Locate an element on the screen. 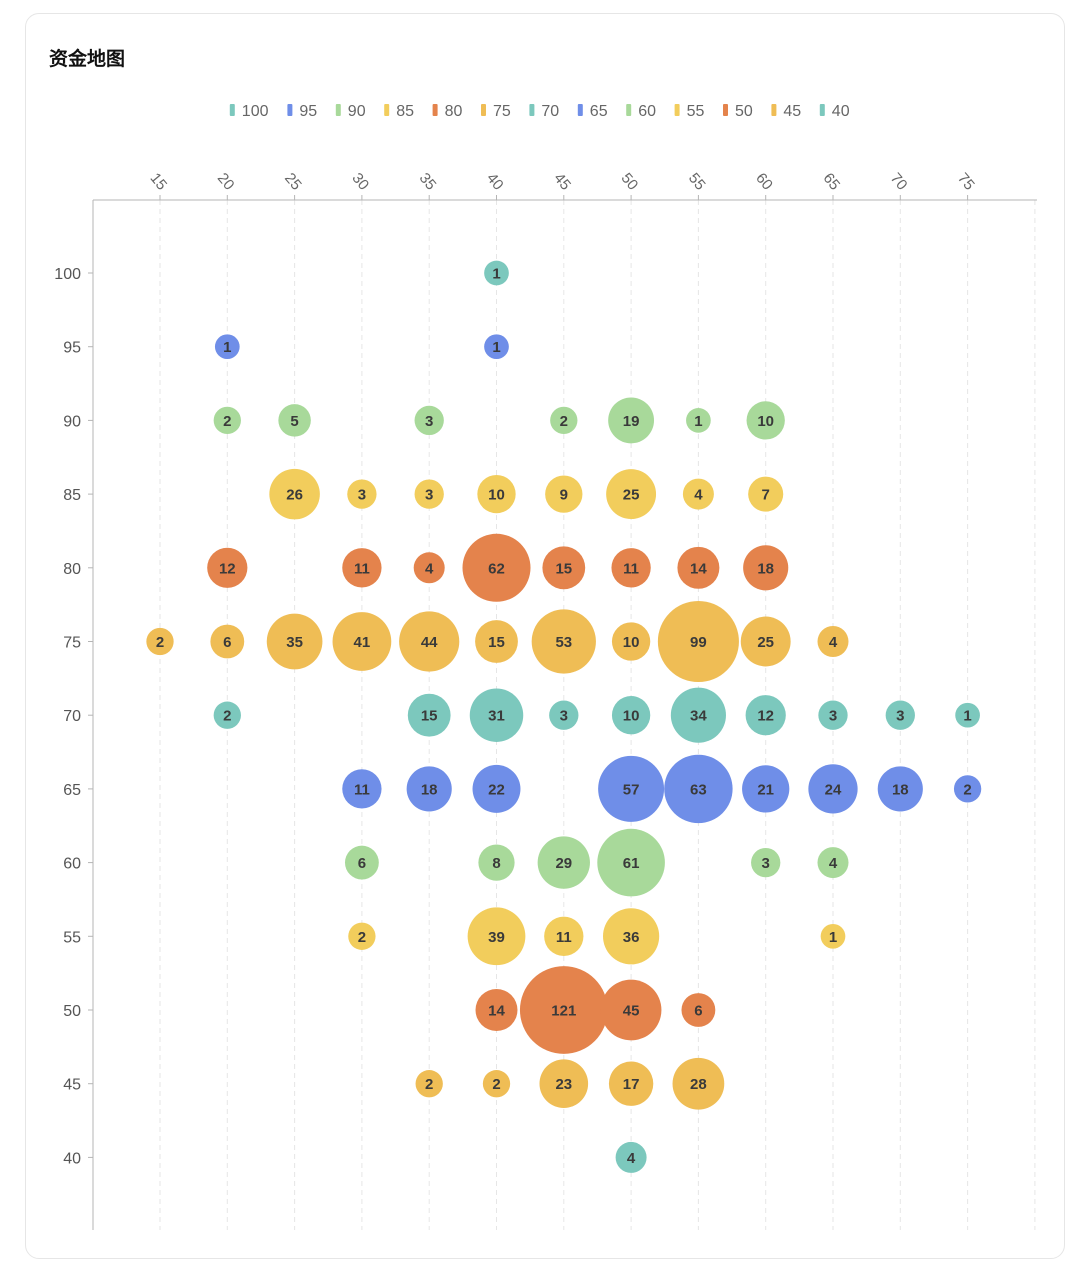 This screenshot has height=1275, width=1080. bubble: 36 is located at coordinates (631, 936).